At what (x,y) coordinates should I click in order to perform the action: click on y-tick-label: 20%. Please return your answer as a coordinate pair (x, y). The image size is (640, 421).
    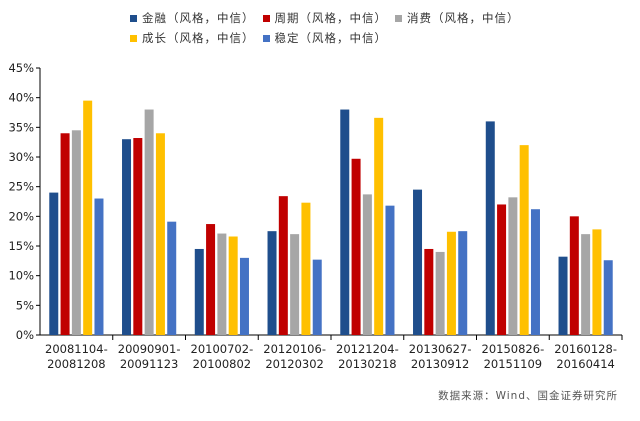
    Looking at the image, I should click on (21, 216).